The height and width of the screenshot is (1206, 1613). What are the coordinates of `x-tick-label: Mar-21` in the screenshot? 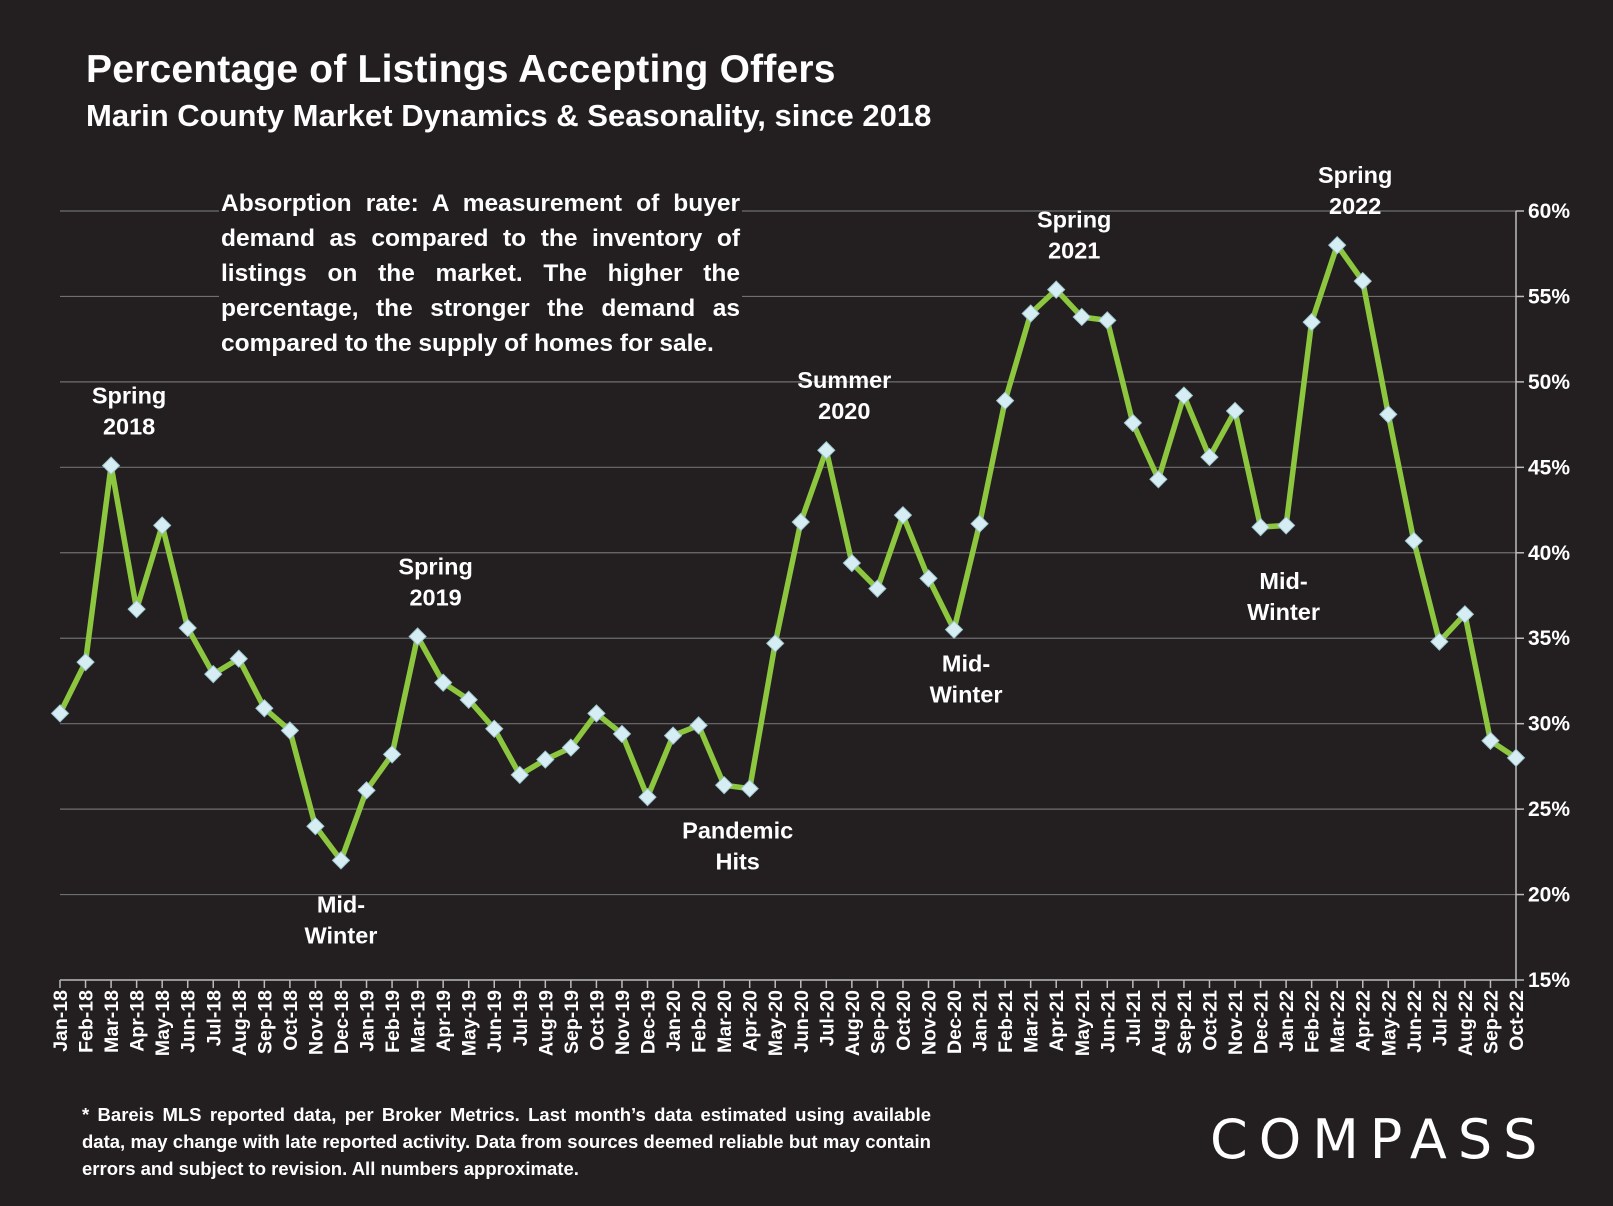 It's located at (1032, 1021).